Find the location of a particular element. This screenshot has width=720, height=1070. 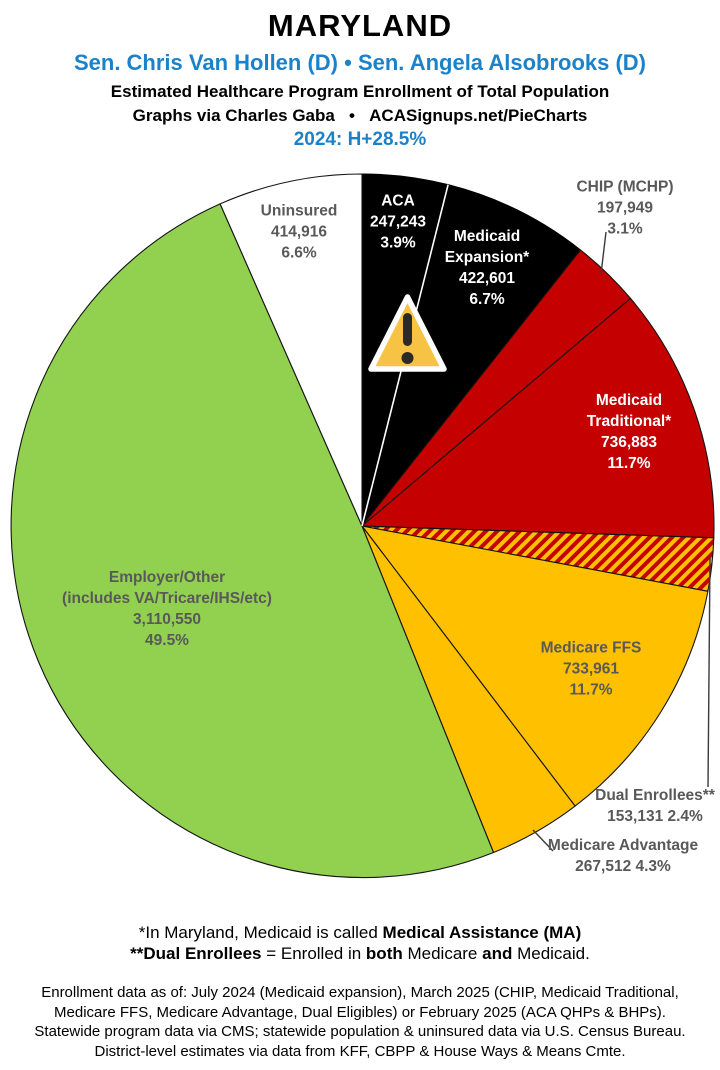

slice-label-medicaid_expansion: Medicaid Expansion* 422,601 6.7% is located at coordinates (487, 268).